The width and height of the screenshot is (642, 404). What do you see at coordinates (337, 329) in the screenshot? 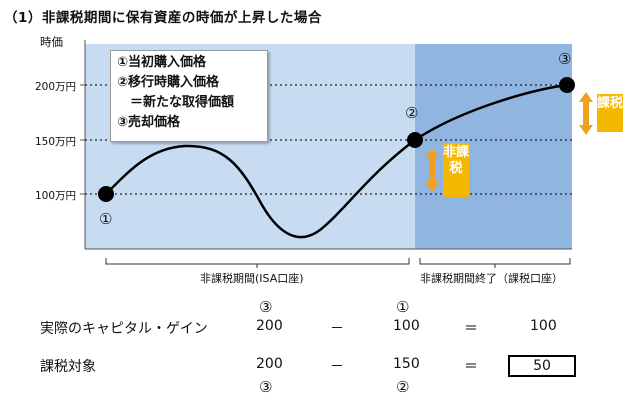
I see `calc1-minus: －` at bounding box center [337, 329].